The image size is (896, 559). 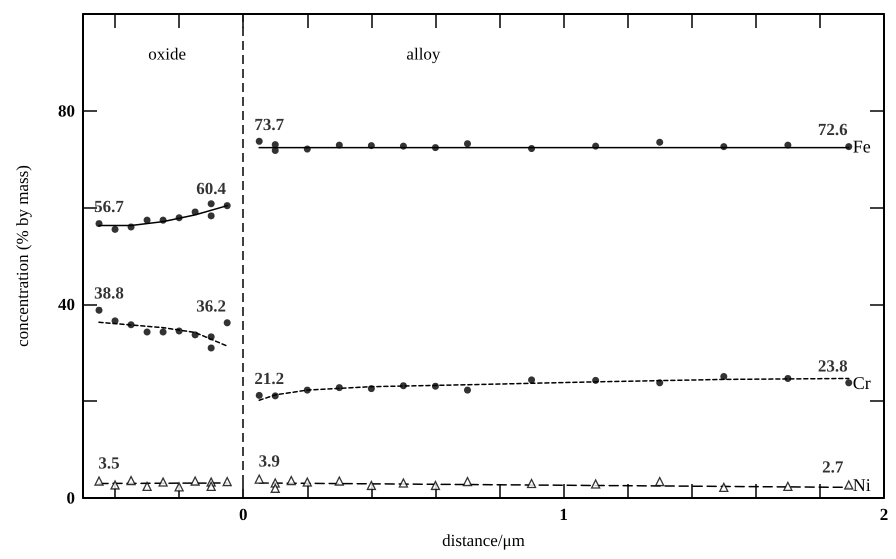 What do you see at coordinates (833, 466) in the screenshot?
I see `data-label: 2.7` at bounding box center [833, 466].